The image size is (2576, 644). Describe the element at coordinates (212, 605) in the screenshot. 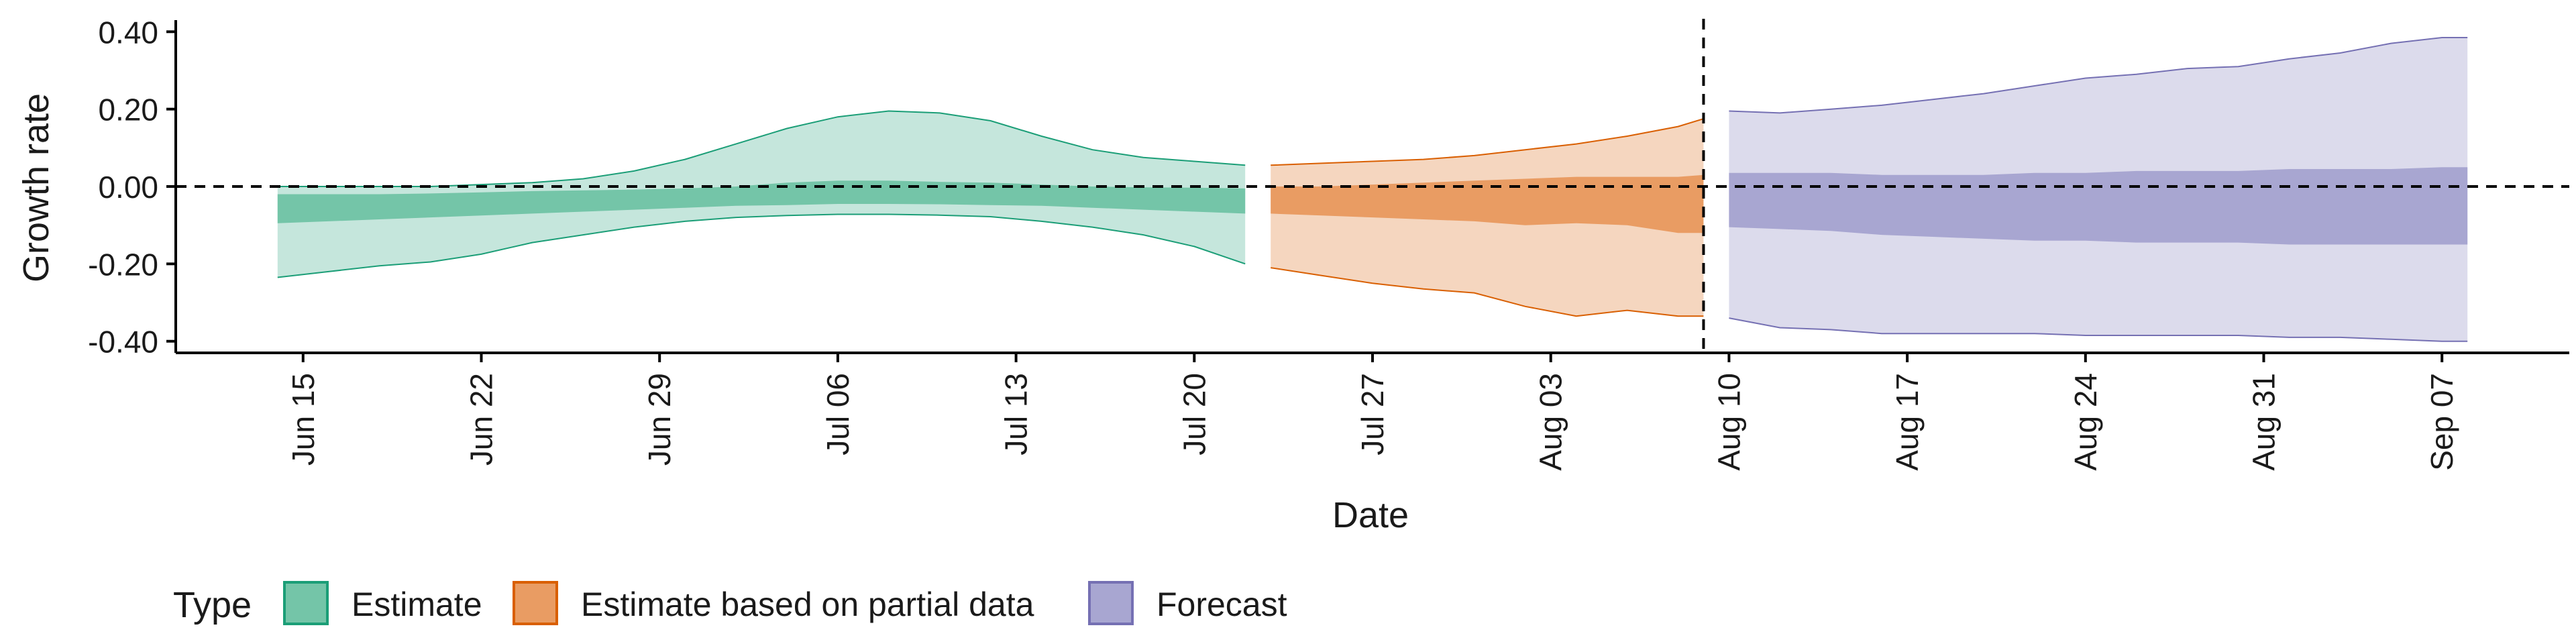

I see `legend-title: Type` at that location.